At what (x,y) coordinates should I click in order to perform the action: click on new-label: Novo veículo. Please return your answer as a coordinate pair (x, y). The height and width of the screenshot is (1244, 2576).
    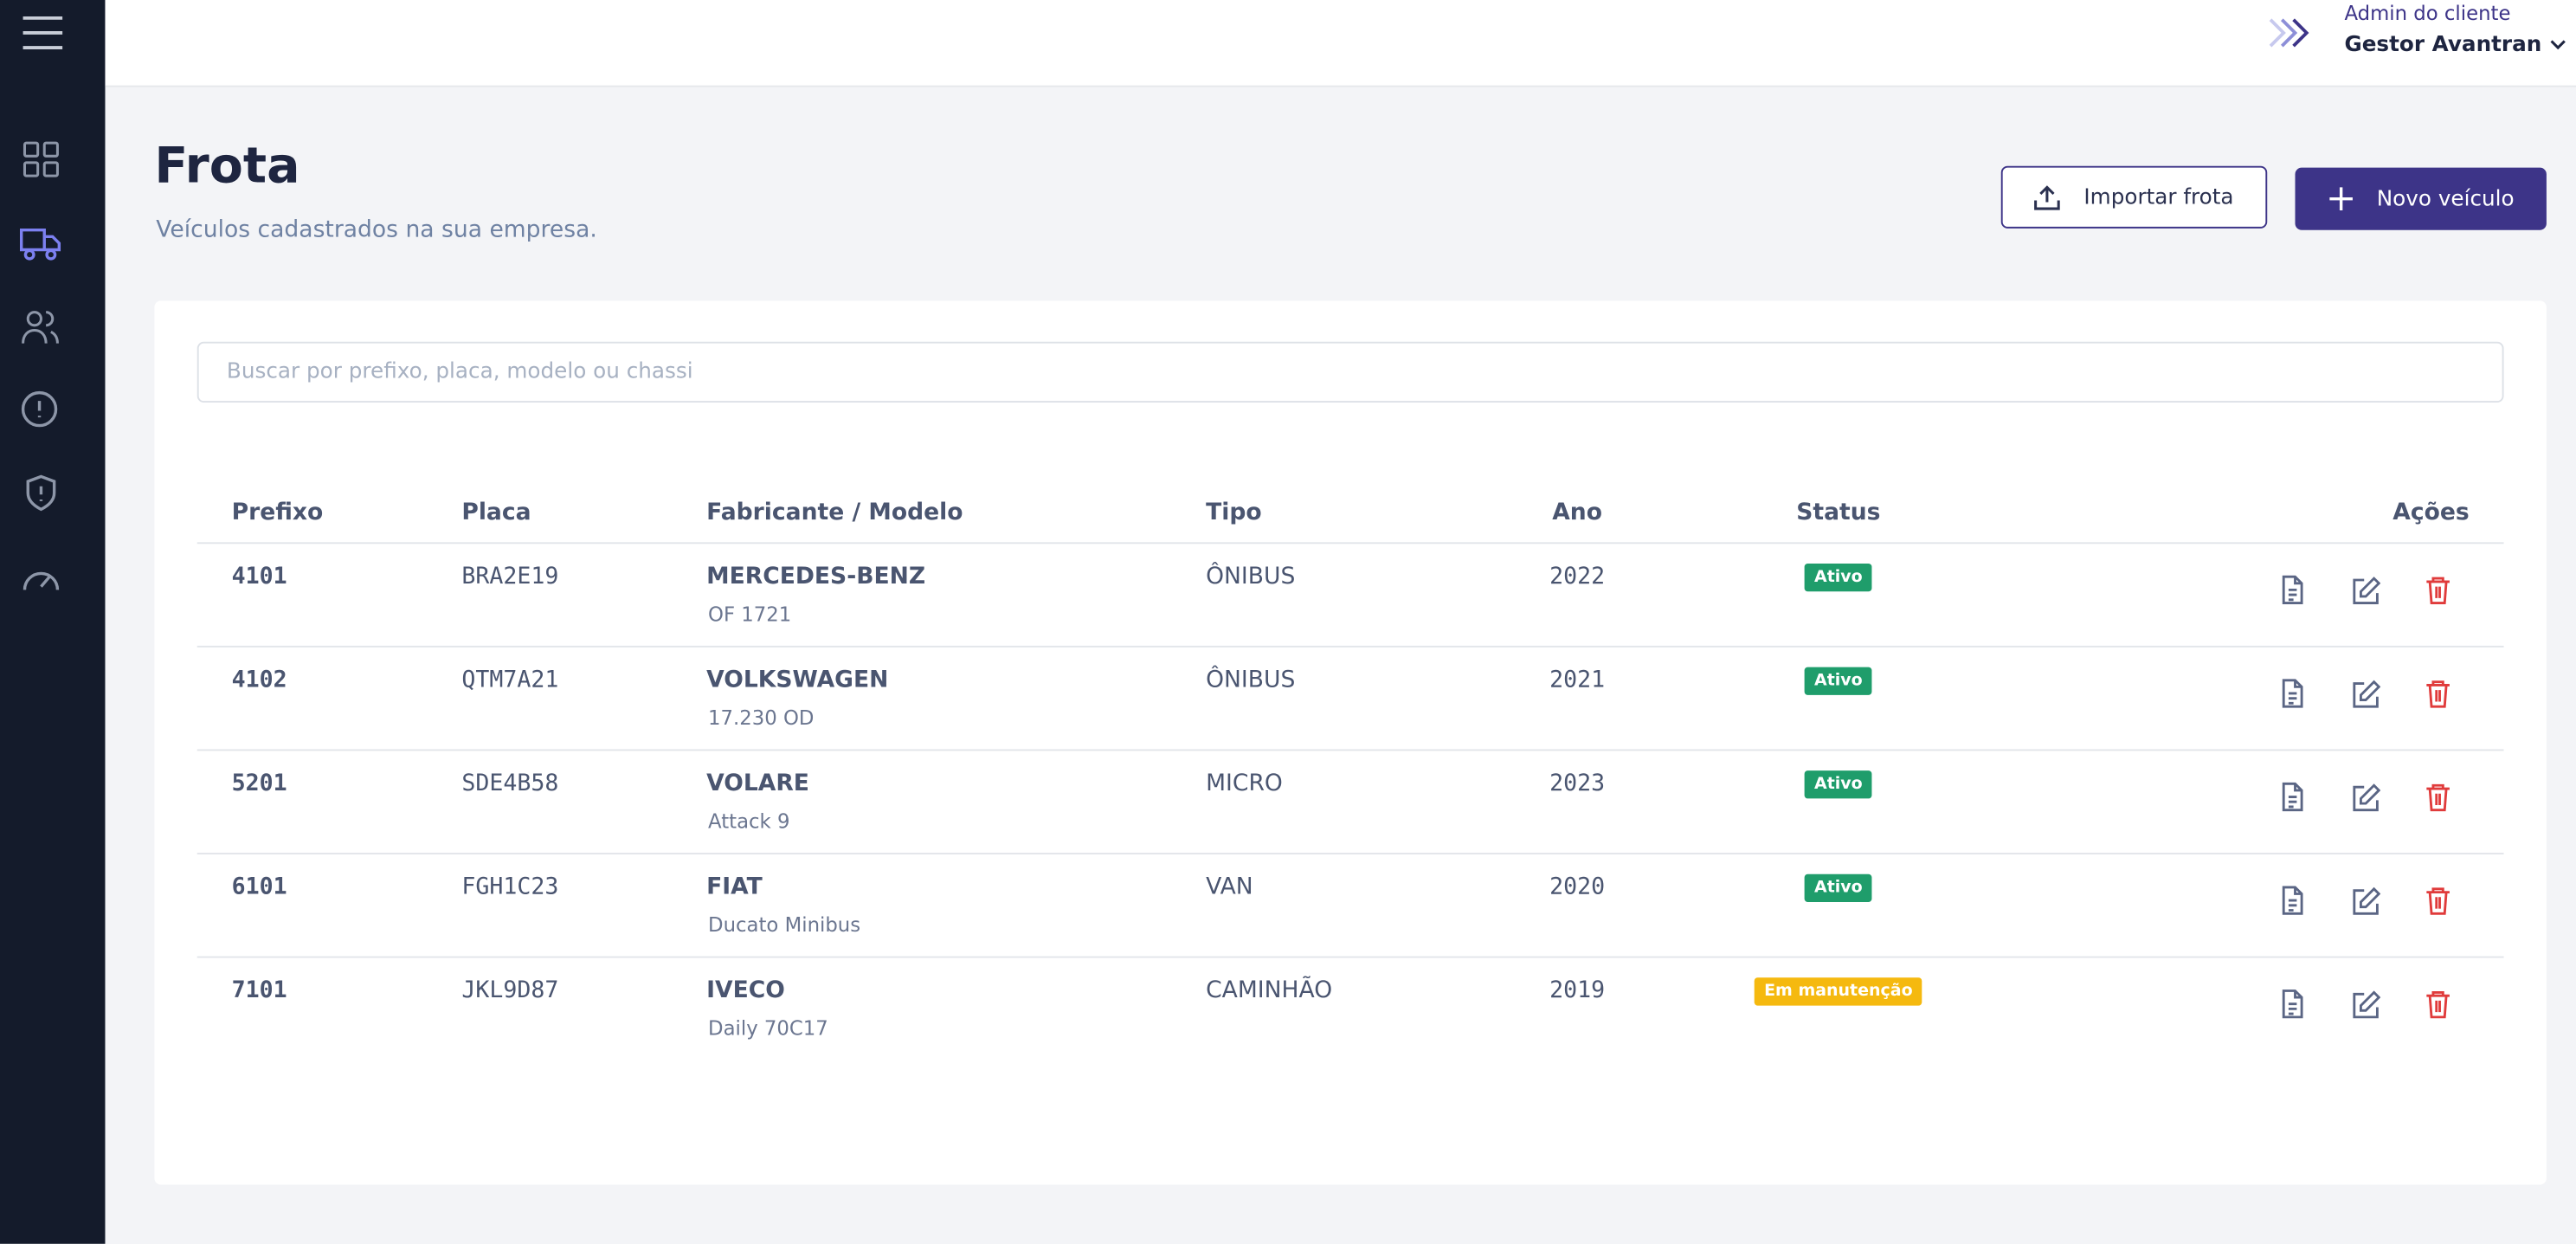
    Looking at the image, I should click on (2445, 198).